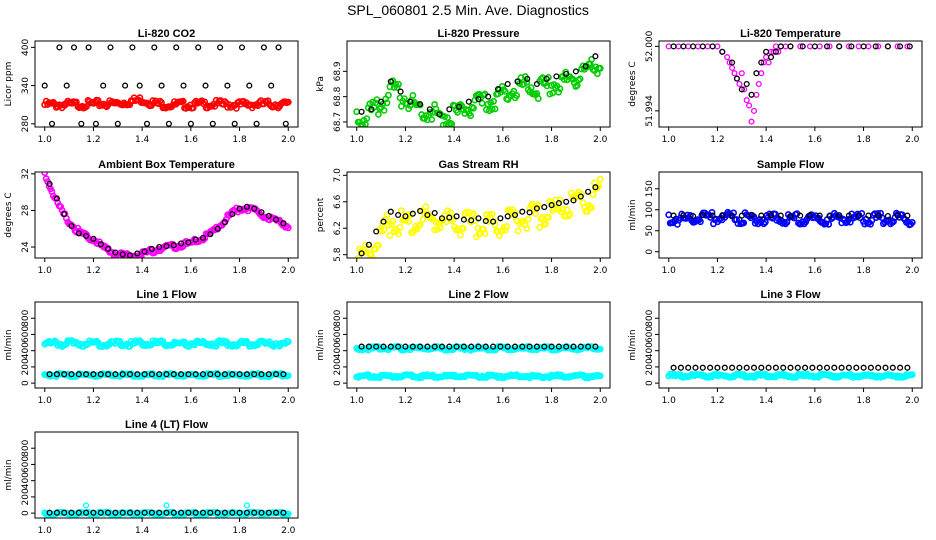  Describe the element at coordinates (478, 376) in the screenshot. I see `series-line-2-b` at that location.